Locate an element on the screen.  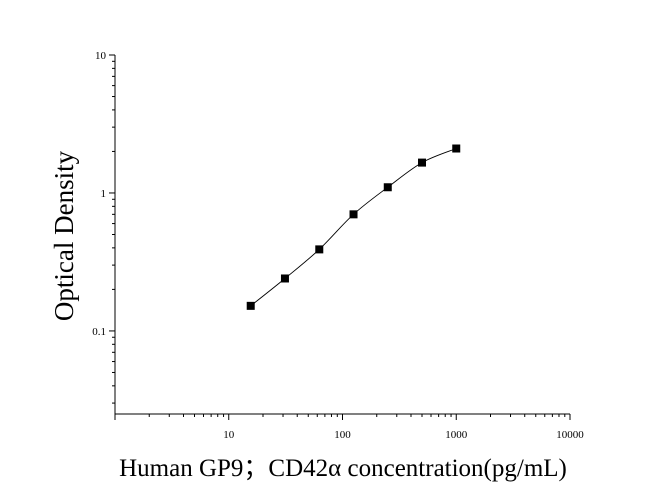
y-tick-label: 10 is located at coordinates (101, 56).